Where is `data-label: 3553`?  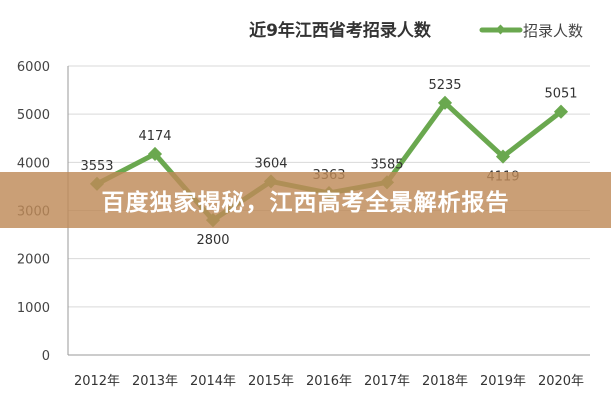 data-label: 3553 is located at coordinates (96, 166).